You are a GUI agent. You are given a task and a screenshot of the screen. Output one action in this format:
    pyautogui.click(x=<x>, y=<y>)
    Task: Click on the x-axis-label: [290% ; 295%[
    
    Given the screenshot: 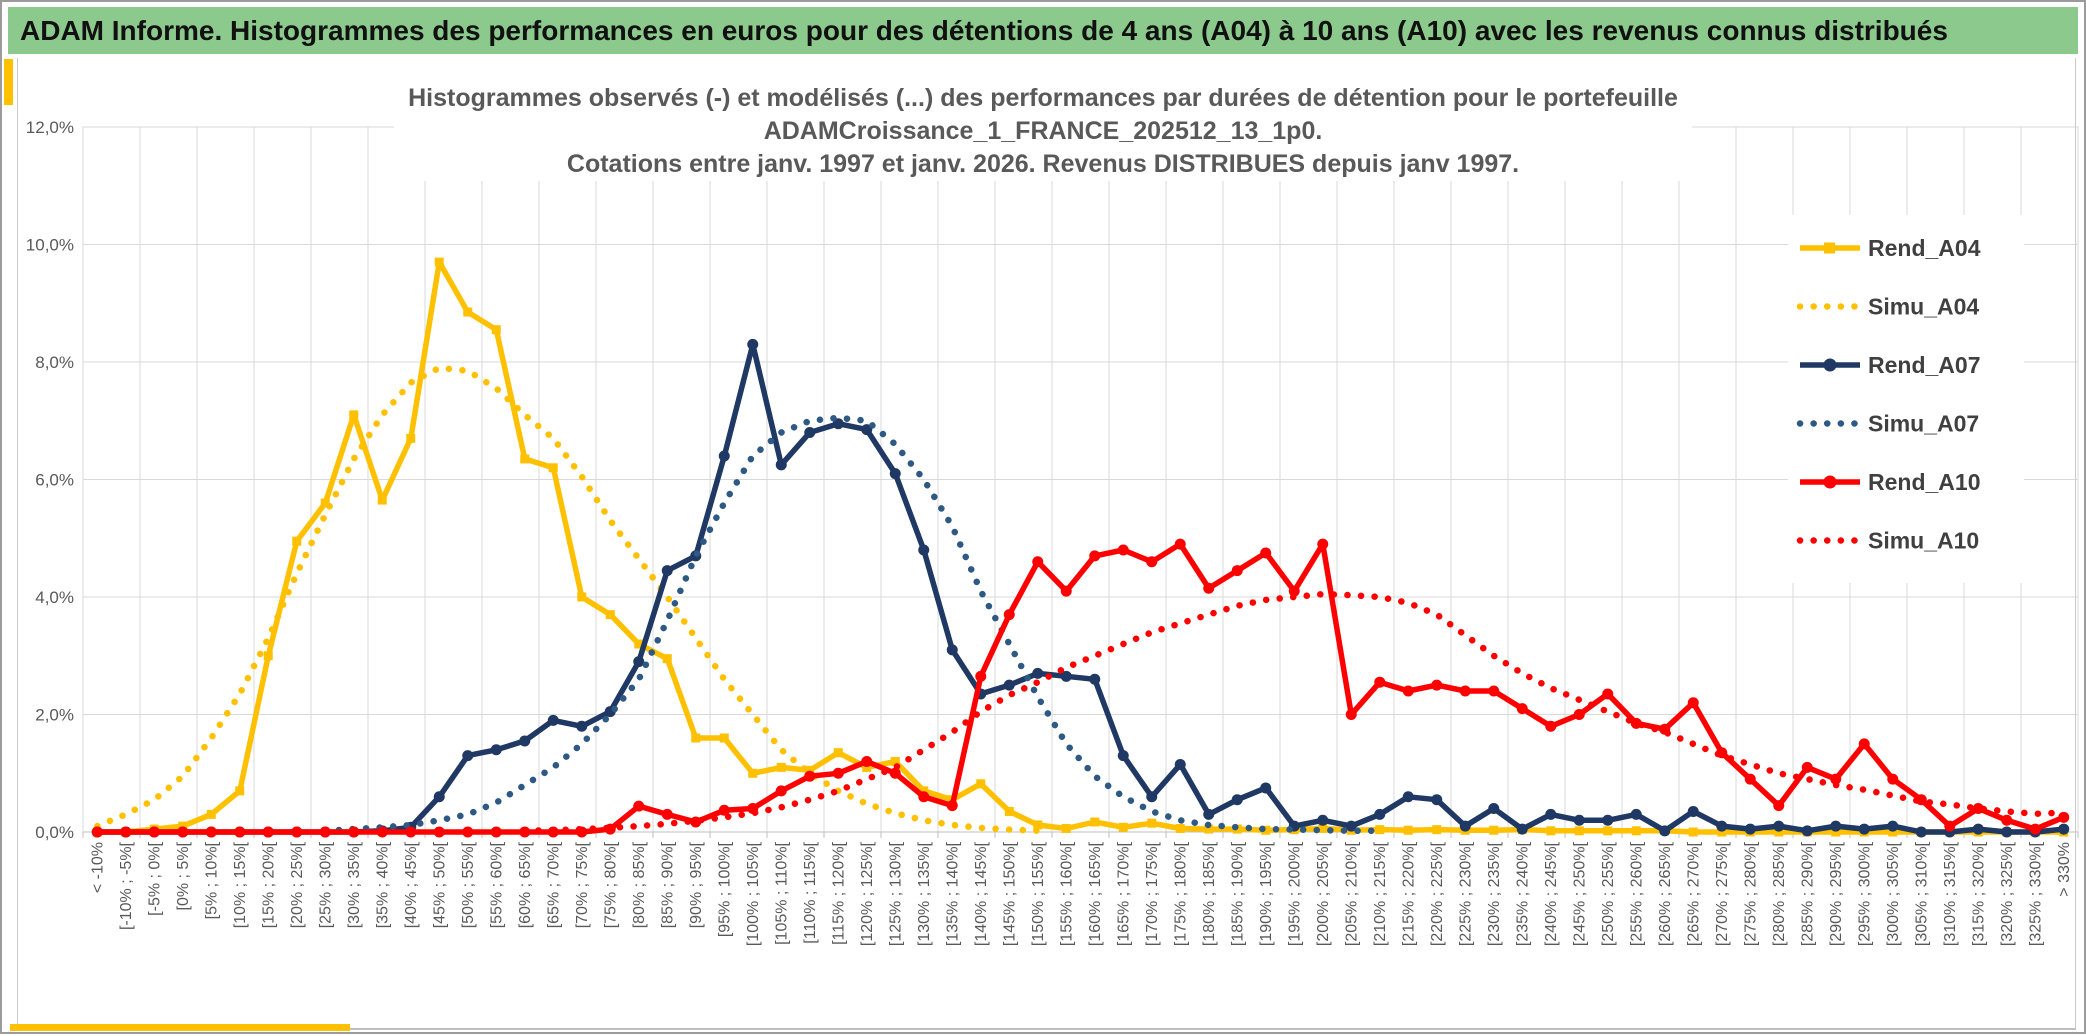 What is the action you would take?
    pyautogui.click(x=1836, y=893)
    